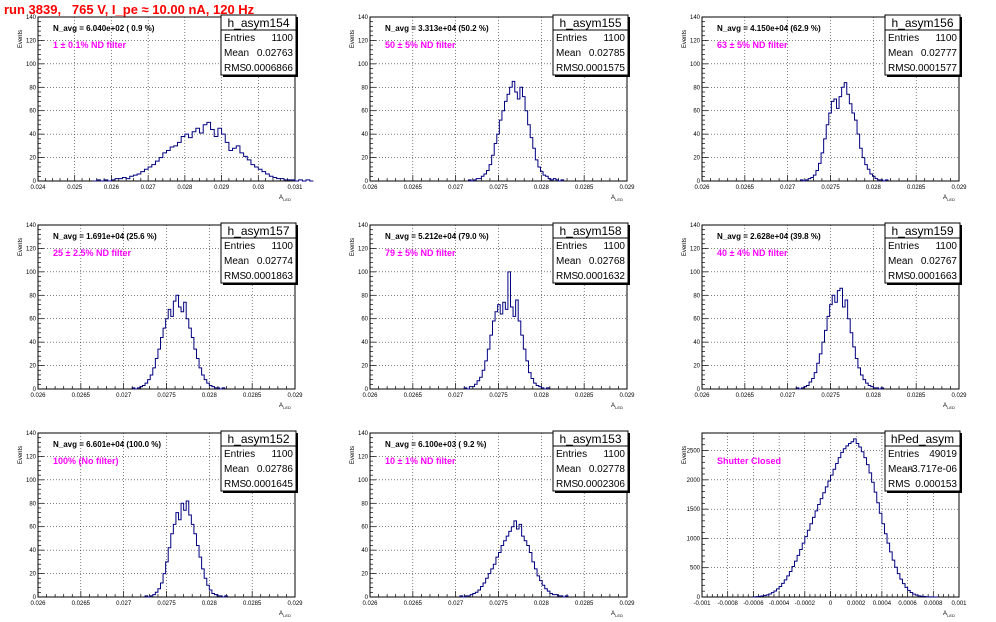 Image resolution: width=996 pixels, height=622 pixels. I want to click on x-tick-label: 0.024, so click(38, 188).